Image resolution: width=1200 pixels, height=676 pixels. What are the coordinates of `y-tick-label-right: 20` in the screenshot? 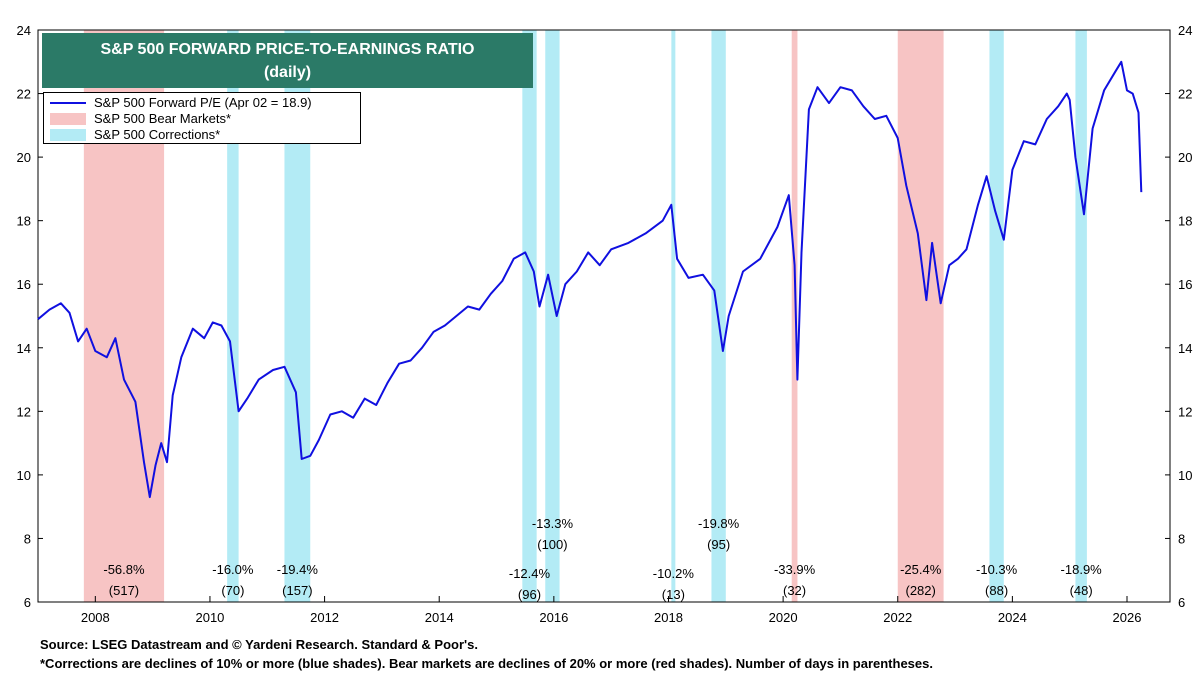 It's located at (1185, 157).